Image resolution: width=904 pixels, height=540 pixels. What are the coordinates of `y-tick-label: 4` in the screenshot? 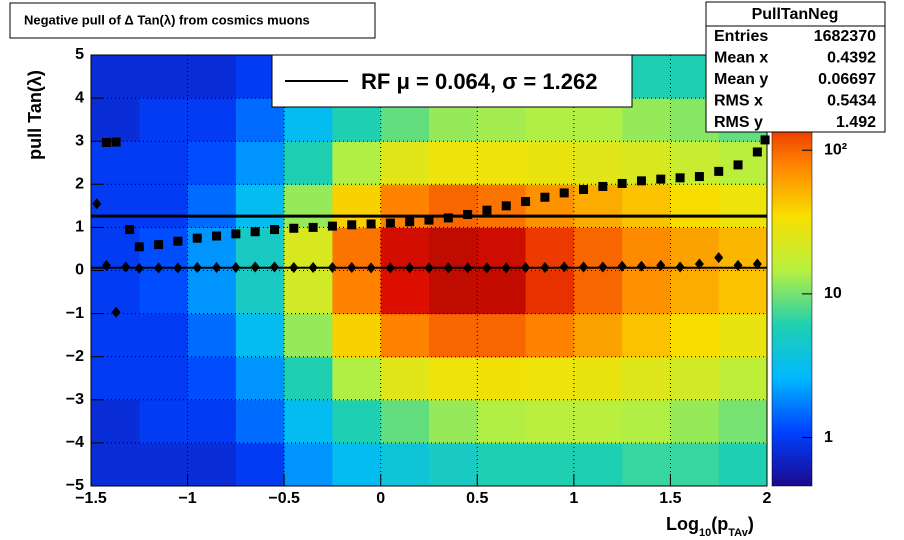 It's located at (79, 97).